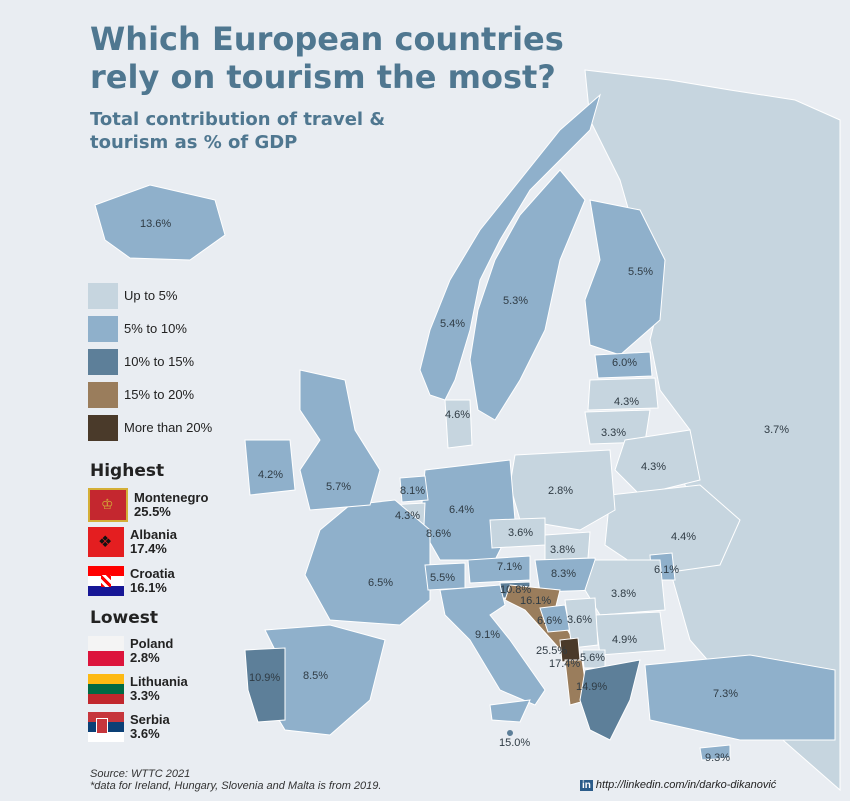  What do you see at coordinates (159, 361) in the screenshot?
I see `legend-label: 10% to 15%` at bounding box center [159, 361].